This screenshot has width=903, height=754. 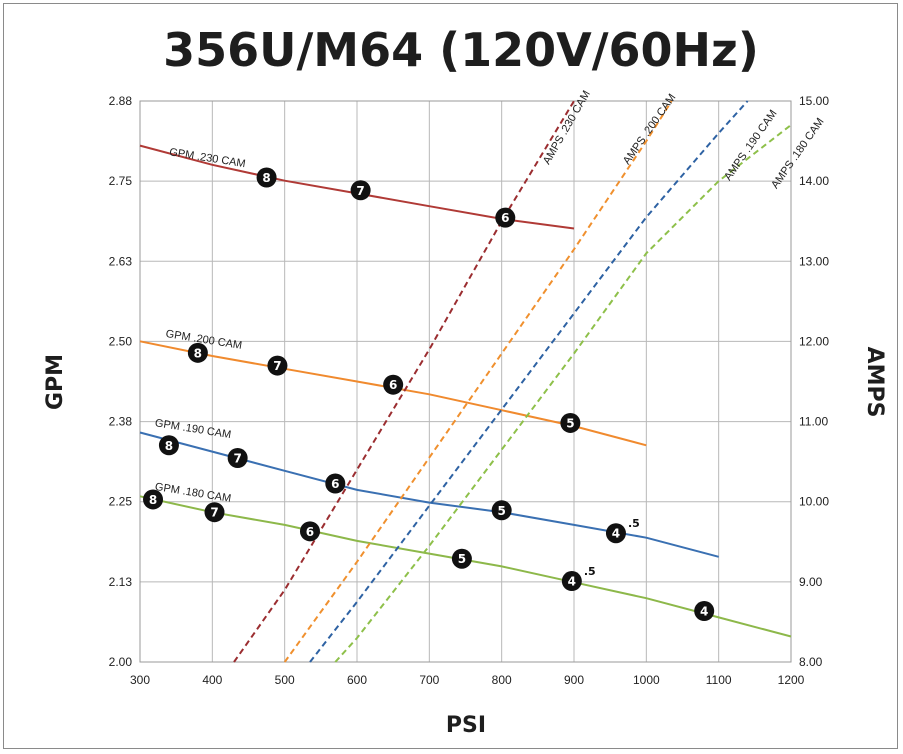 I want to click on x-tick-label: 800, so click(x=502, y=680).